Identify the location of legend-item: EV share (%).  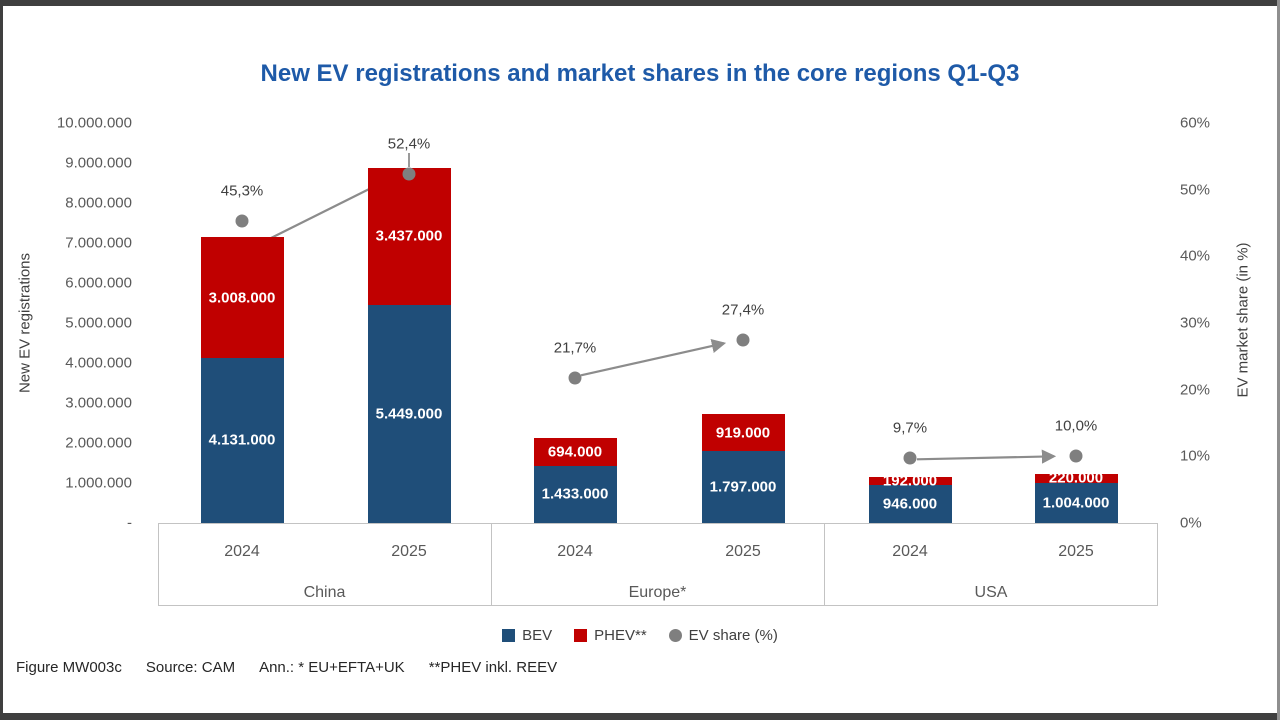
(723, 635).